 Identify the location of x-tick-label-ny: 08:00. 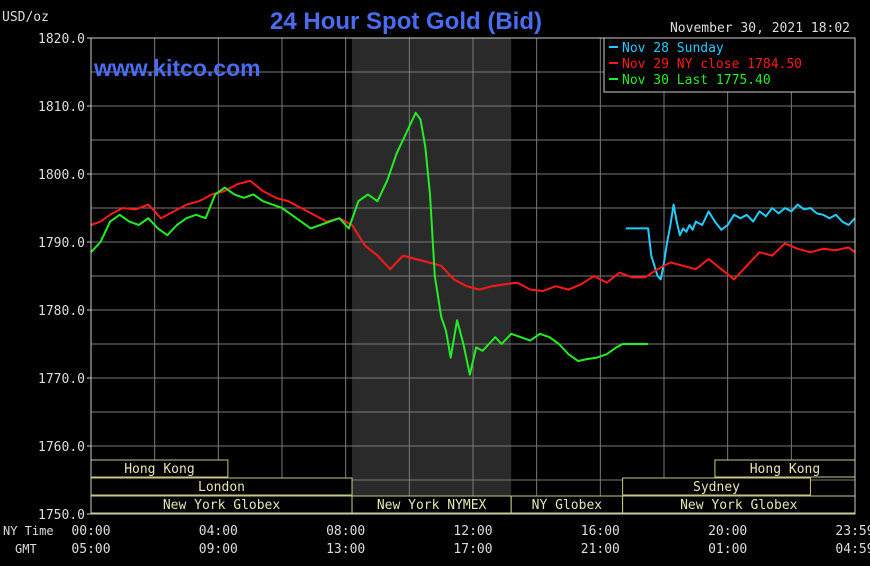
(345, 531).